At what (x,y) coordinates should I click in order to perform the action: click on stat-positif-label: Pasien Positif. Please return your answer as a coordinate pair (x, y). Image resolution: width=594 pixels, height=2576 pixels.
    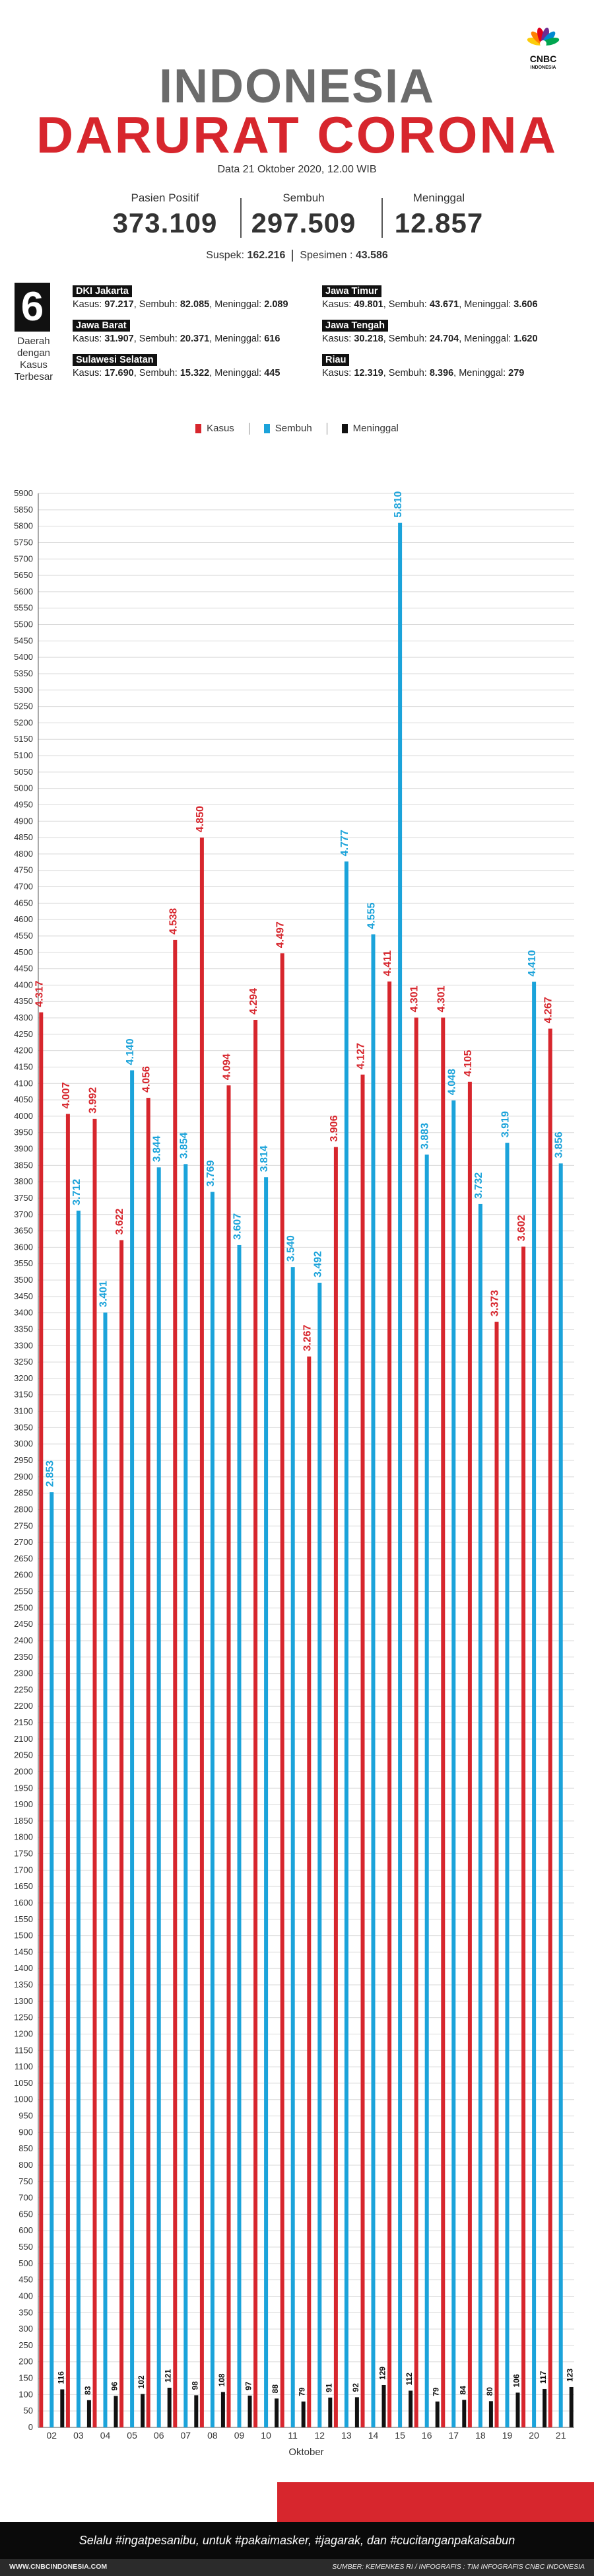
    Looking at the image, I should click on (165, 198).